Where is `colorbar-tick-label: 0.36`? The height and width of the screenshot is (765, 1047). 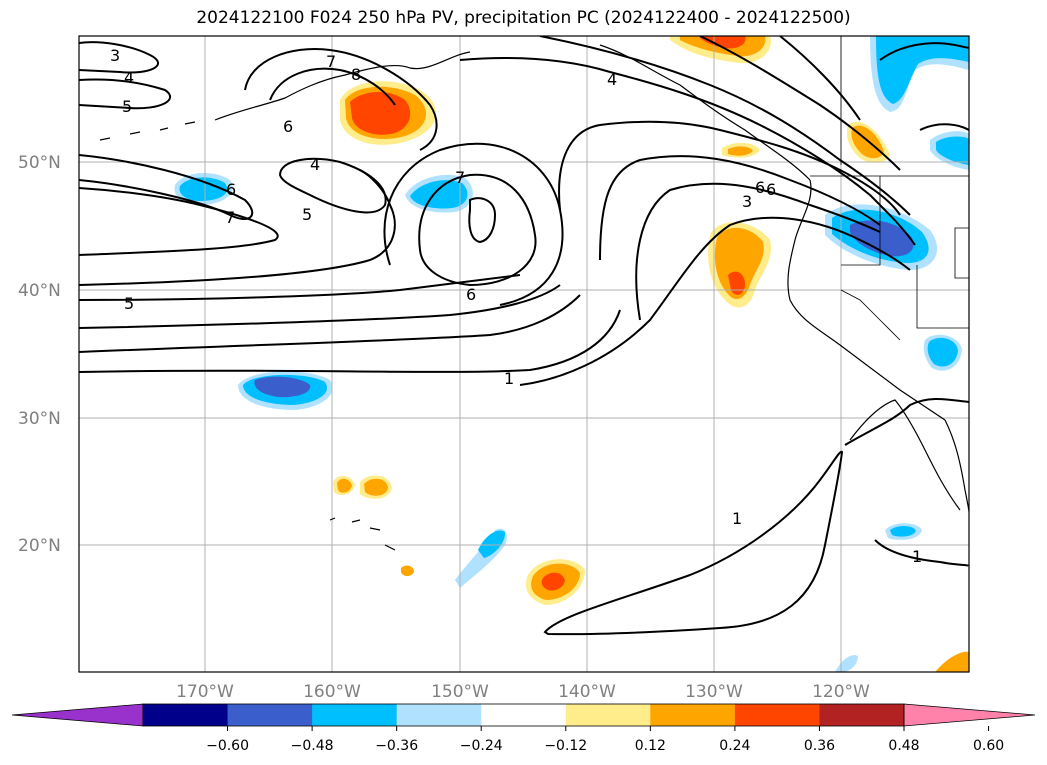 colorbar-tick-label: 0.36 is located at coordinates (819, 746).